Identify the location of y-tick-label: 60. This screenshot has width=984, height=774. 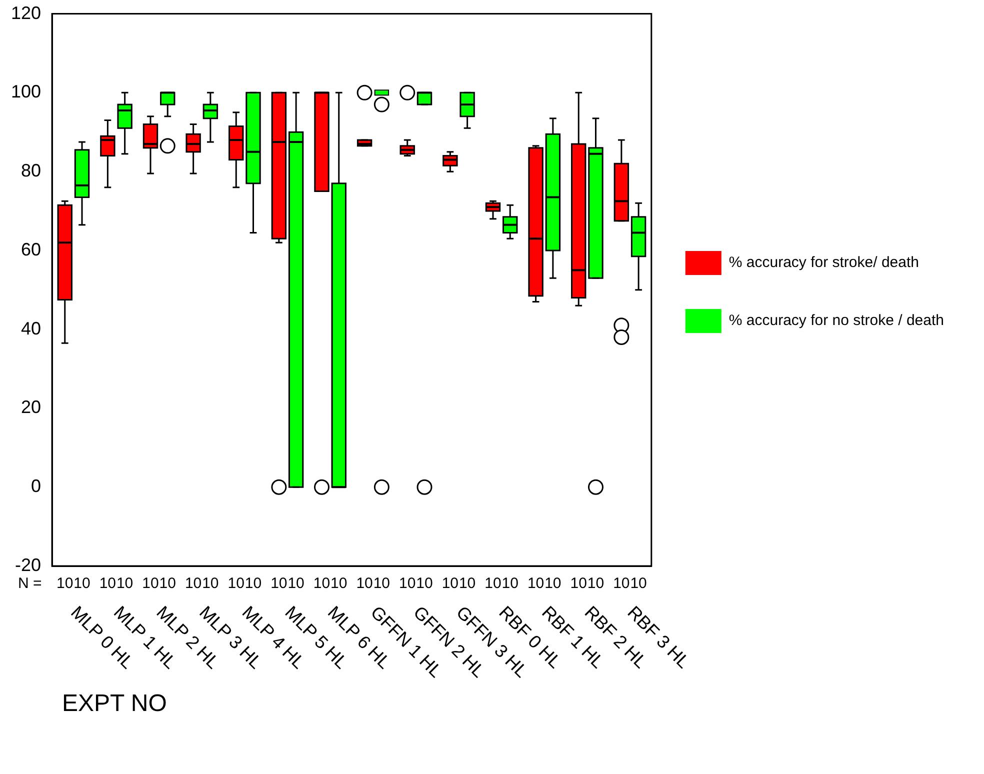
(31, 249).